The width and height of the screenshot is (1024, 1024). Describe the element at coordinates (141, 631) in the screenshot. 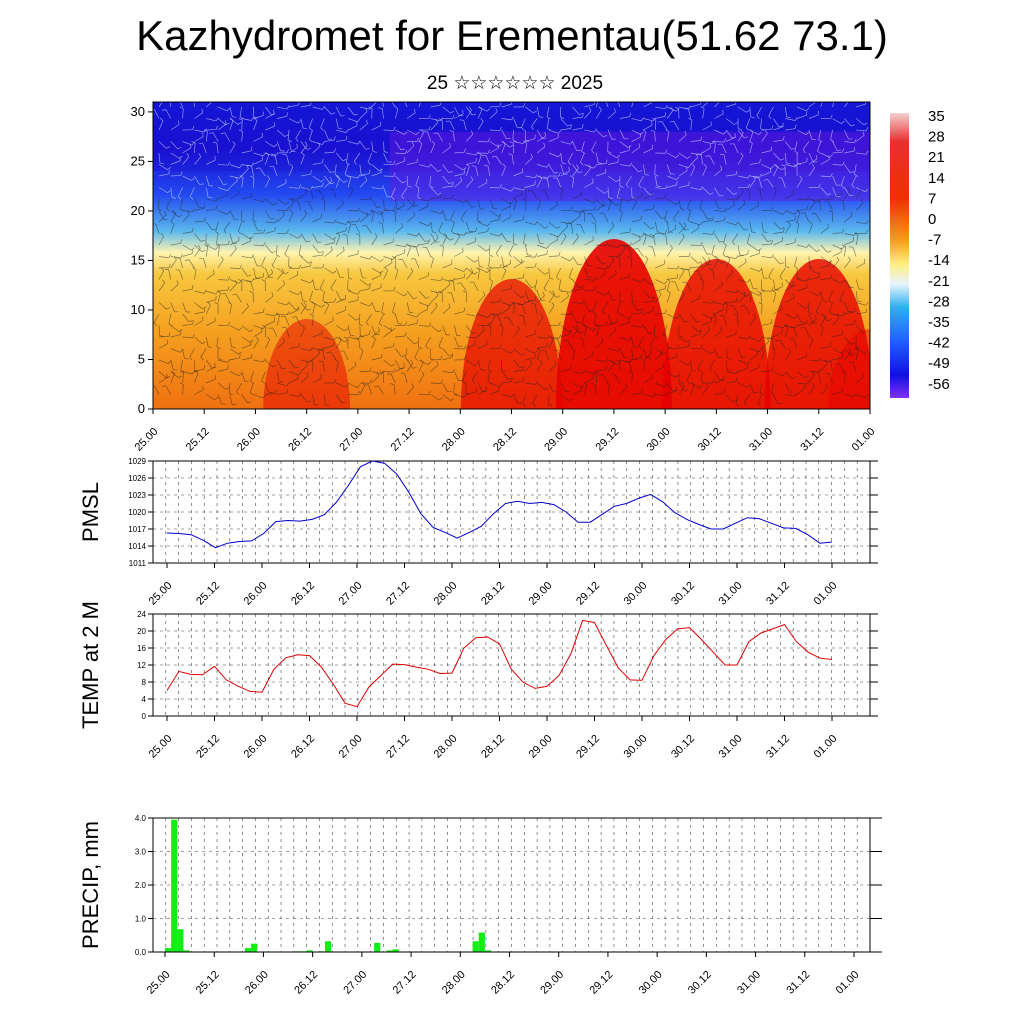

I see `y-tick-label: 20` at that location.